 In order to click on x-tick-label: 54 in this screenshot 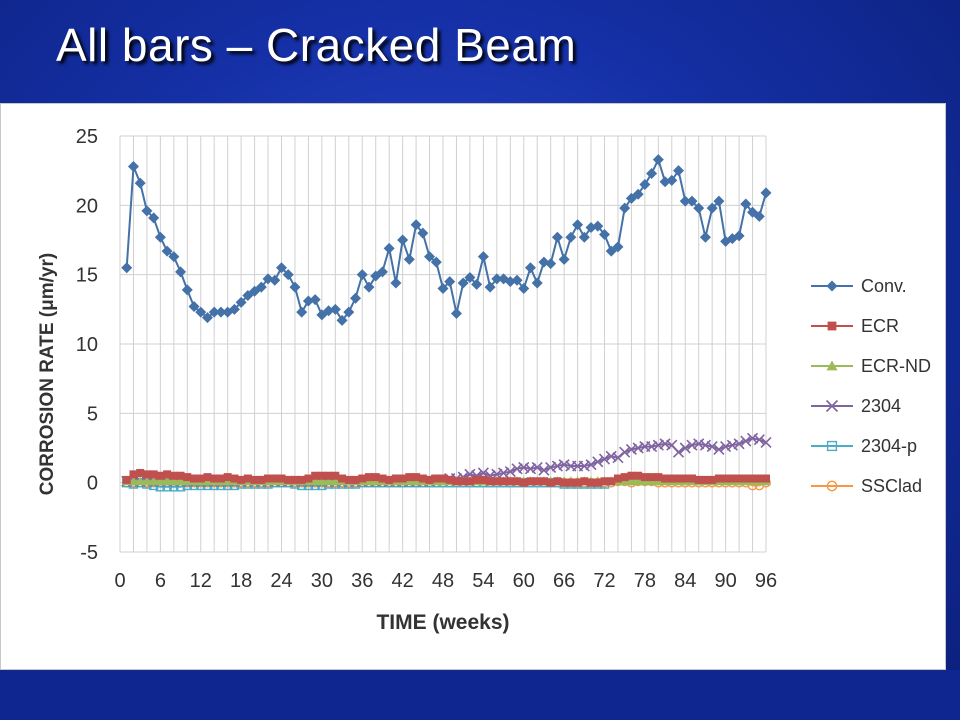, I will do `click(483, 581)`.